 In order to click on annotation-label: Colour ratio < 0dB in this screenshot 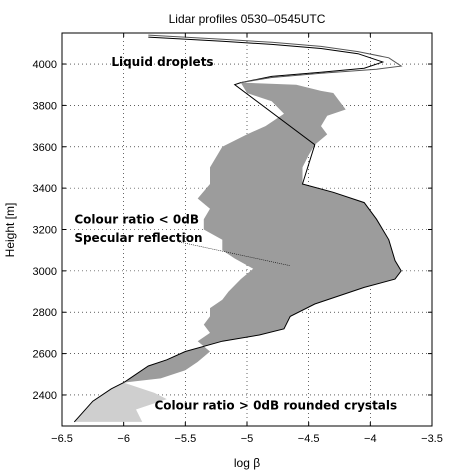, I will do `click(136, 219)`.